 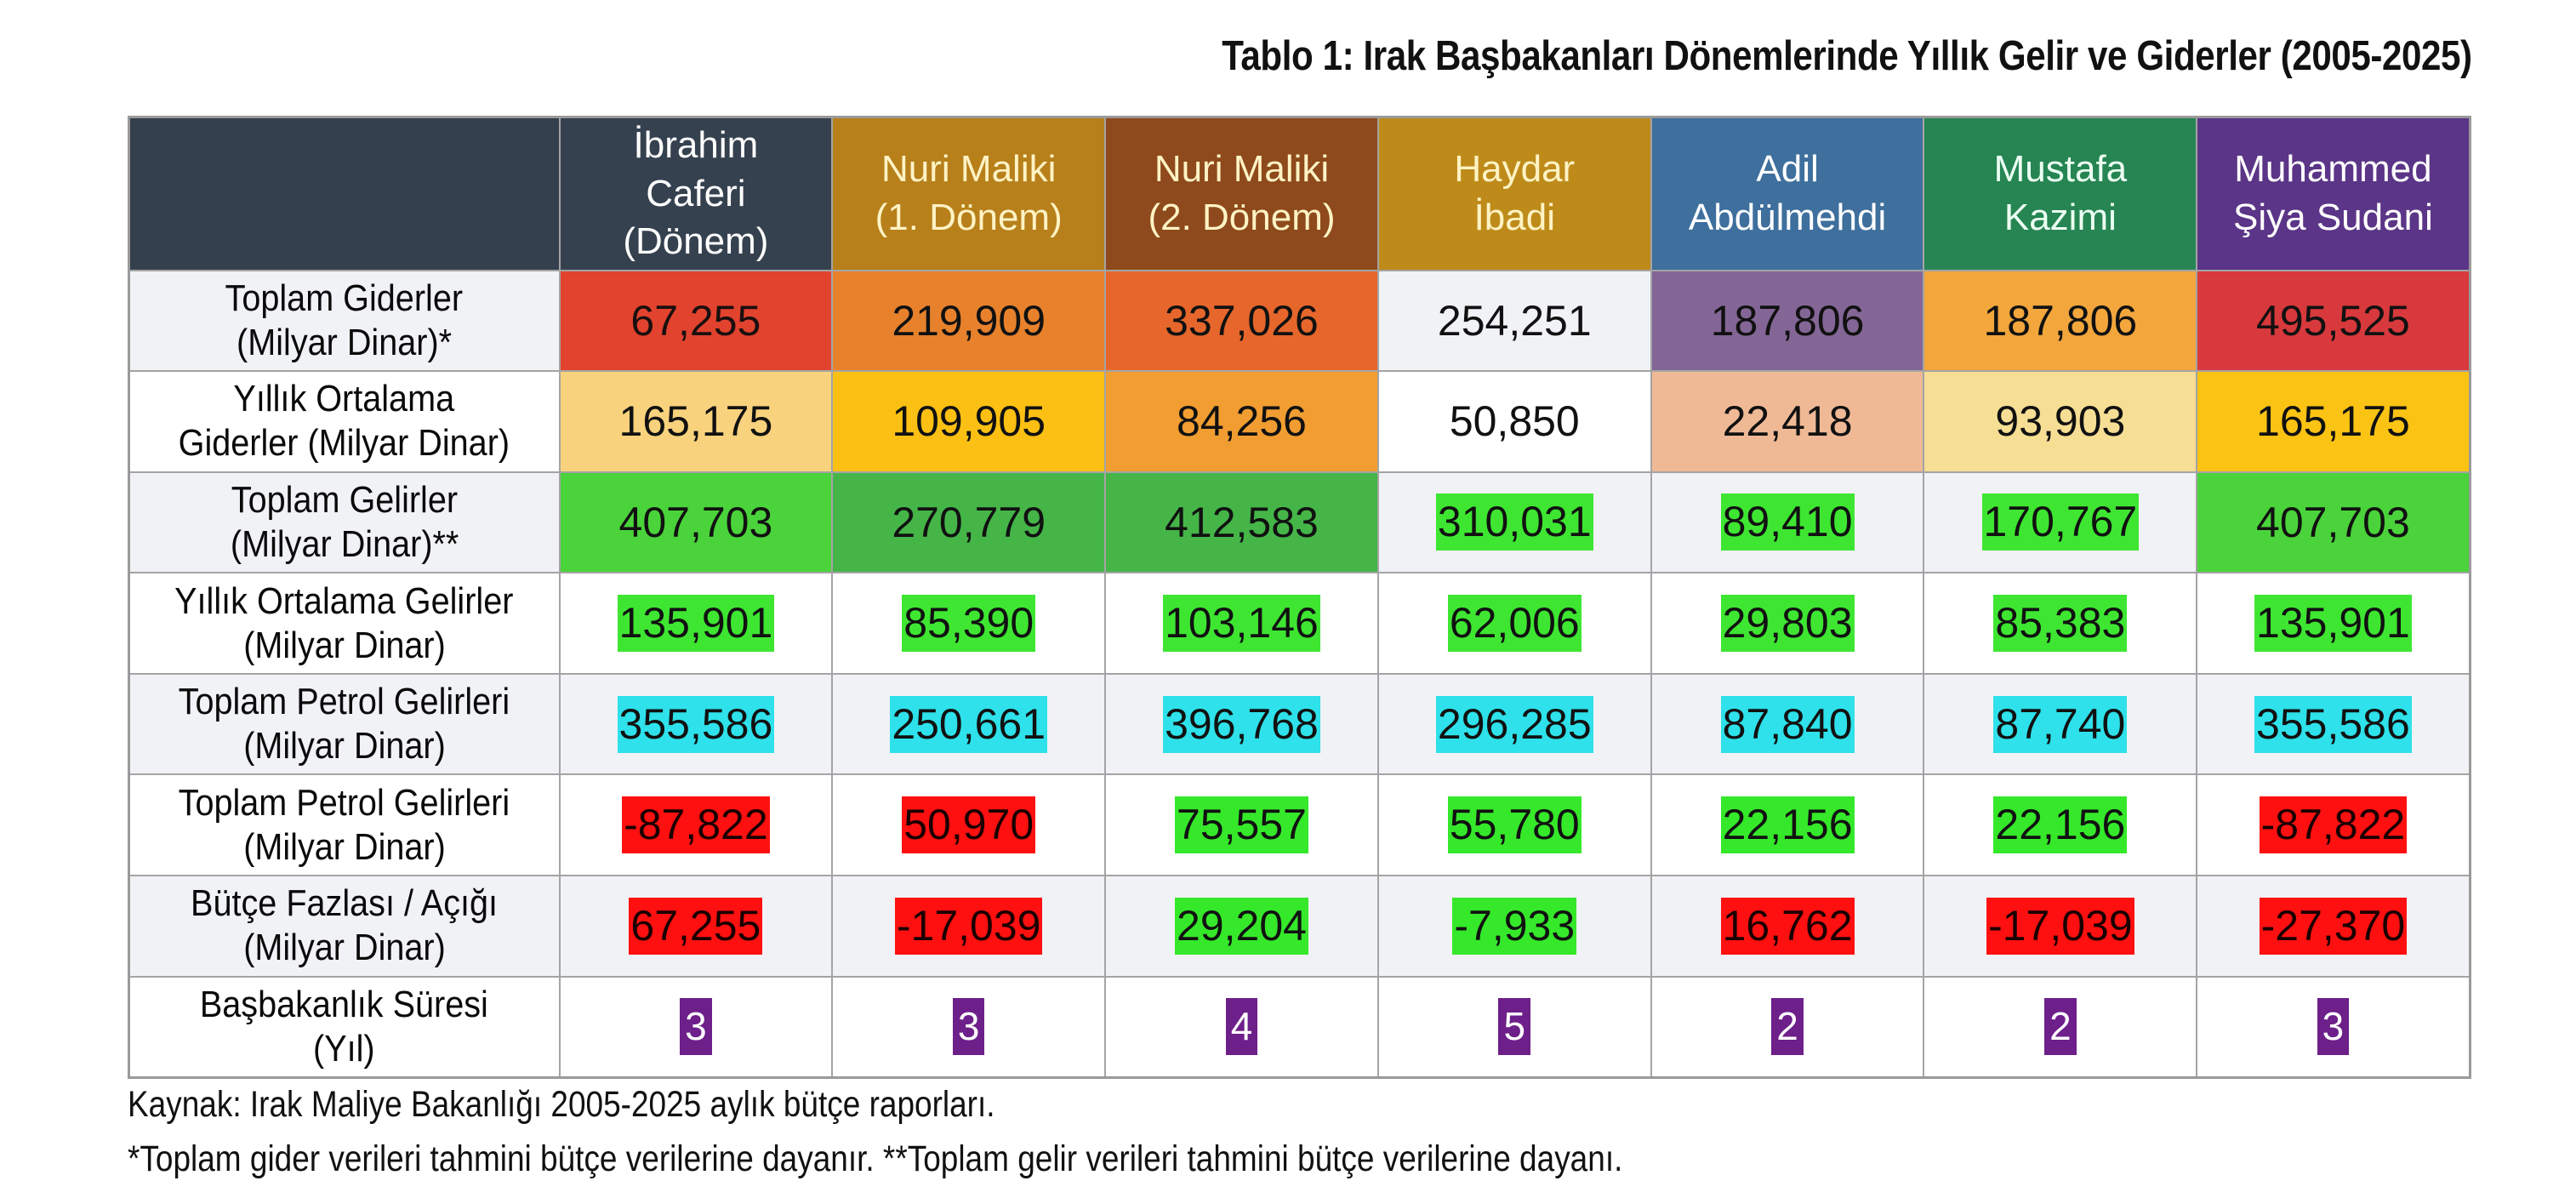 I want to click on cell-value: 29,204, so click(x=1241, y=926).